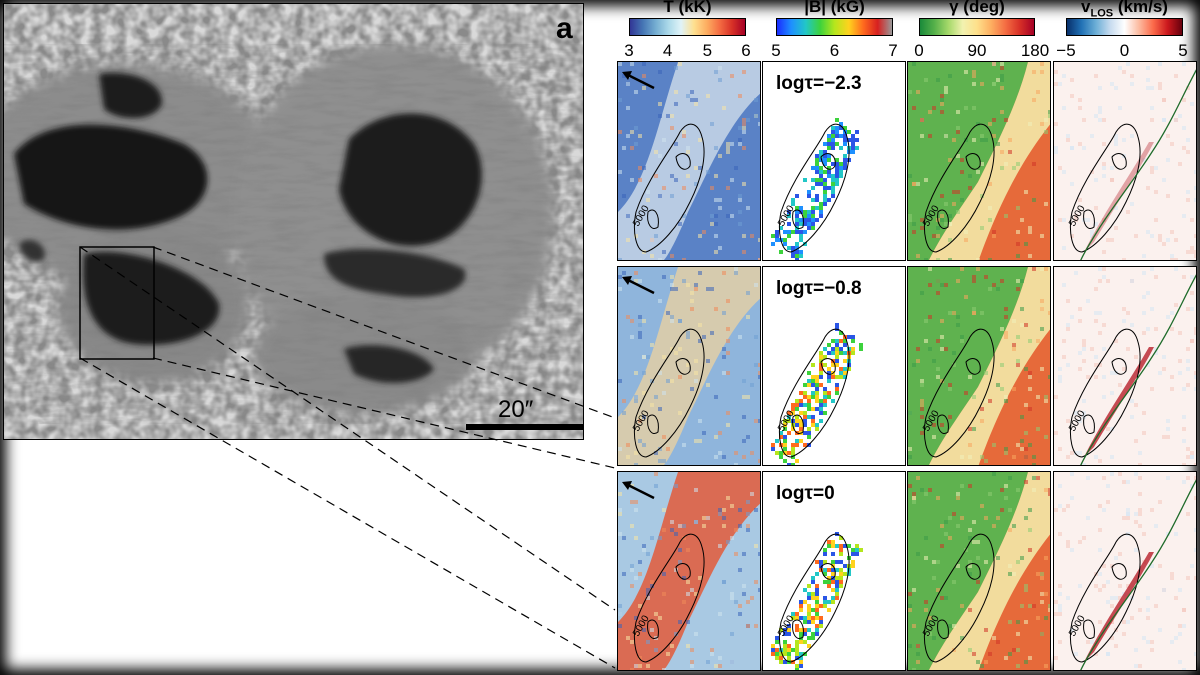 Image resolution: width=1200 pixels, height=675 pixels. I want to click on polarity-inversion-line, so click(1138, 574).